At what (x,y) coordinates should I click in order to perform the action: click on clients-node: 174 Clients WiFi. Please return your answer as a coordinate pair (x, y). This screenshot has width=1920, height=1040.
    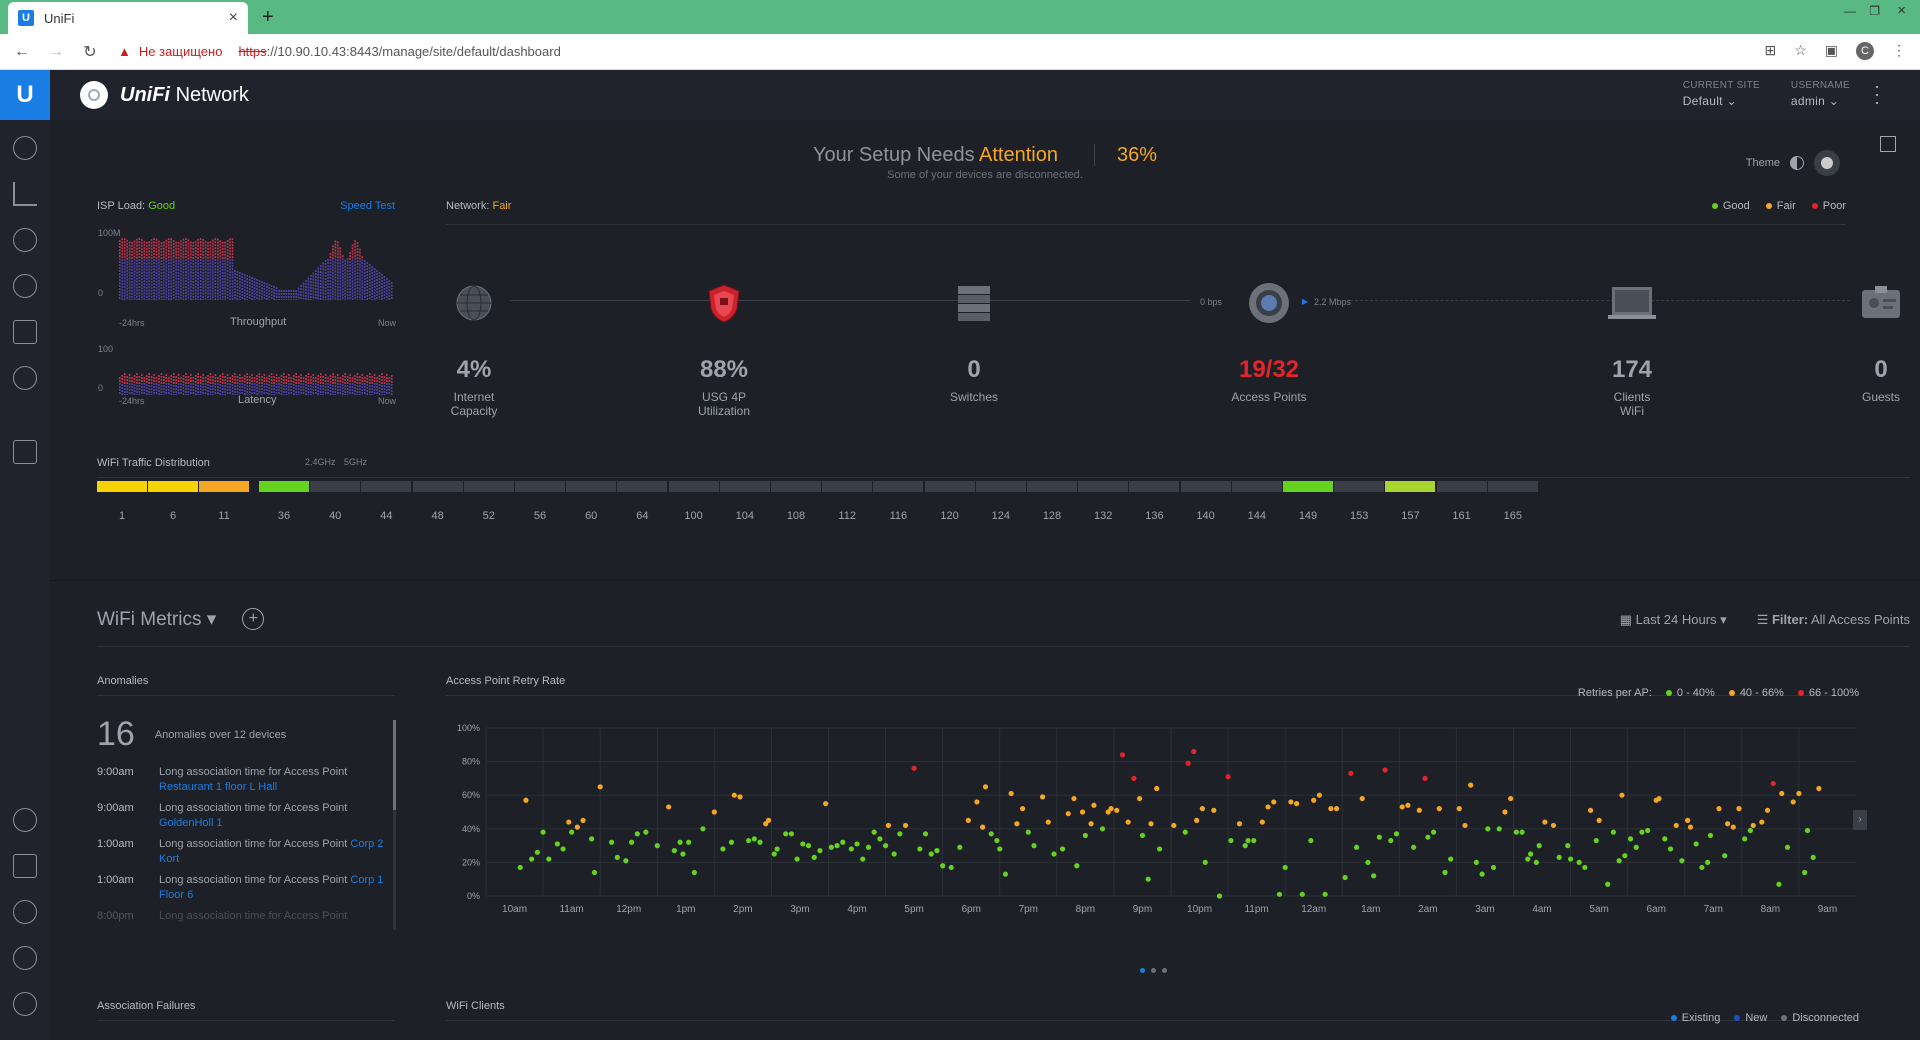
    Looking at the image, I should click on (1632, 349).